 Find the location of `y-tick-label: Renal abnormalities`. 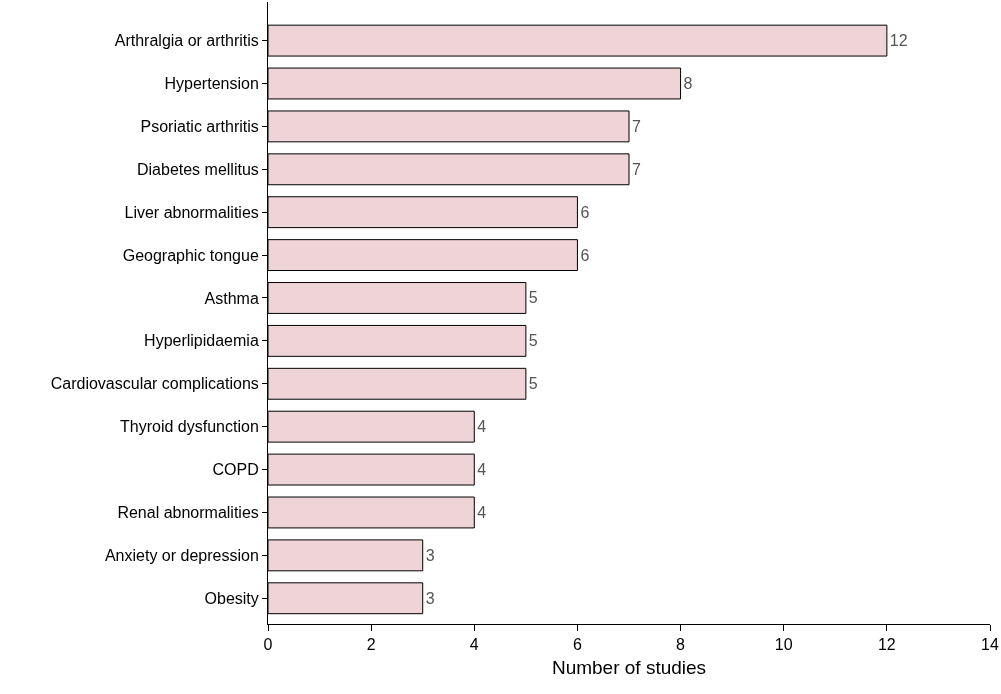

y-tick-label: Renal abnormalities is located at coordinates (188, 513).